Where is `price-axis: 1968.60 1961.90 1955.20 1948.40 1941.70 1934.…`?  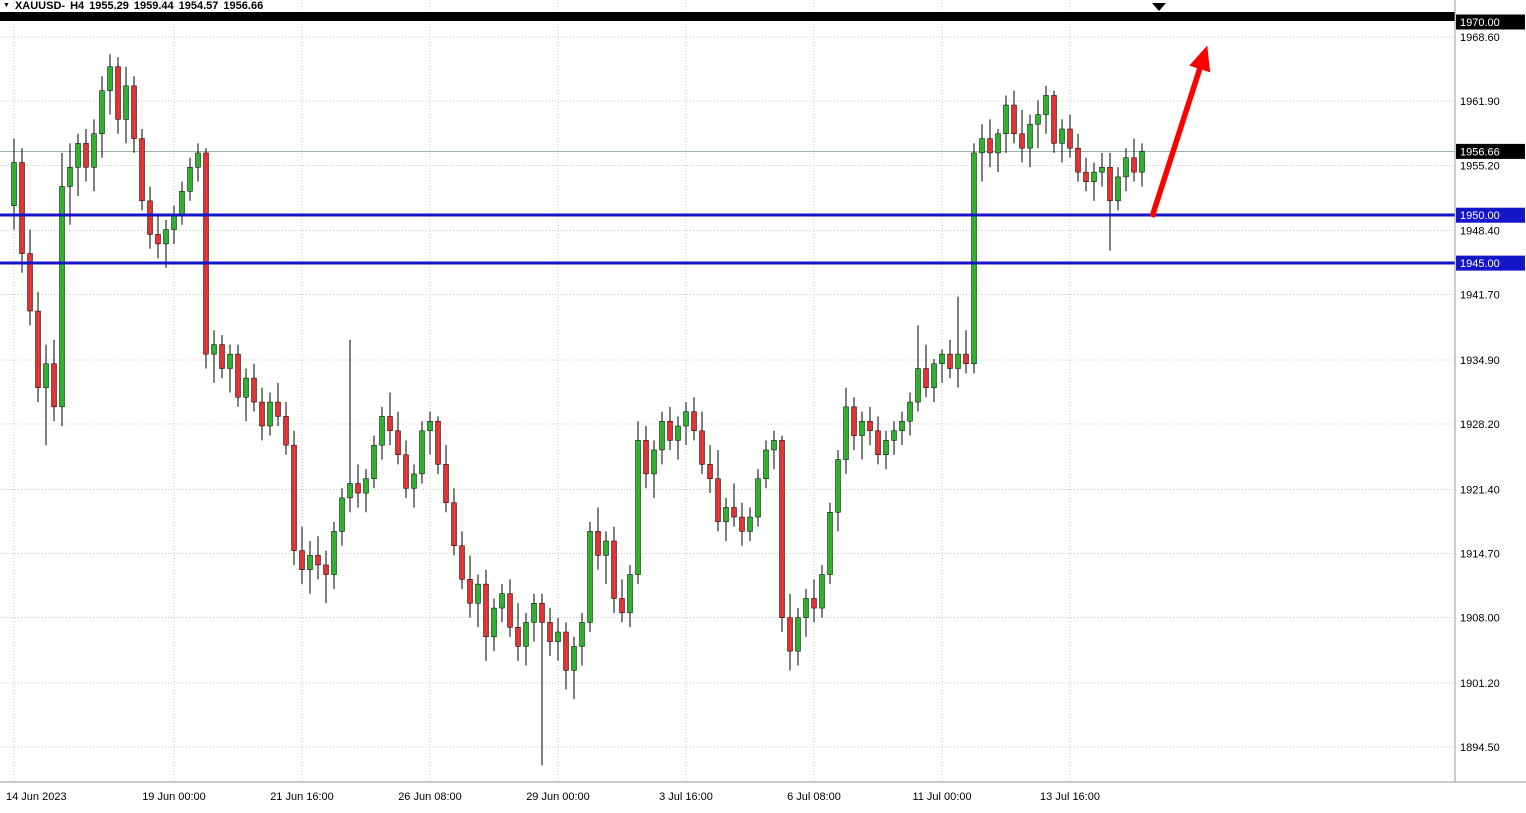 price-axis: 1968.60 1961.90 1955.20 1948.40 1941.70 1934.… is located at coordinates (1490, 384).